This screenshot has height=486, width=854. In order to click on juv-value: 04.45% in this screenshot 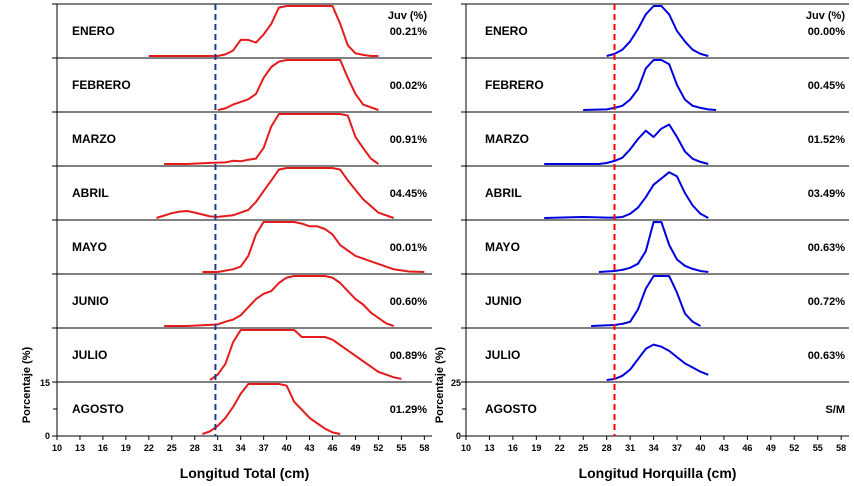, I will do `click(409, 194)`.